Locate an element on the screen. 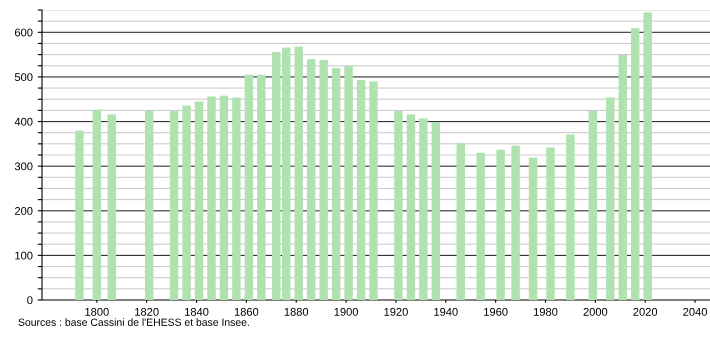 Image resolution: width=710 pixels, height=340 pixels. y-tick-label: 300 is located at coordinates (23, 166).